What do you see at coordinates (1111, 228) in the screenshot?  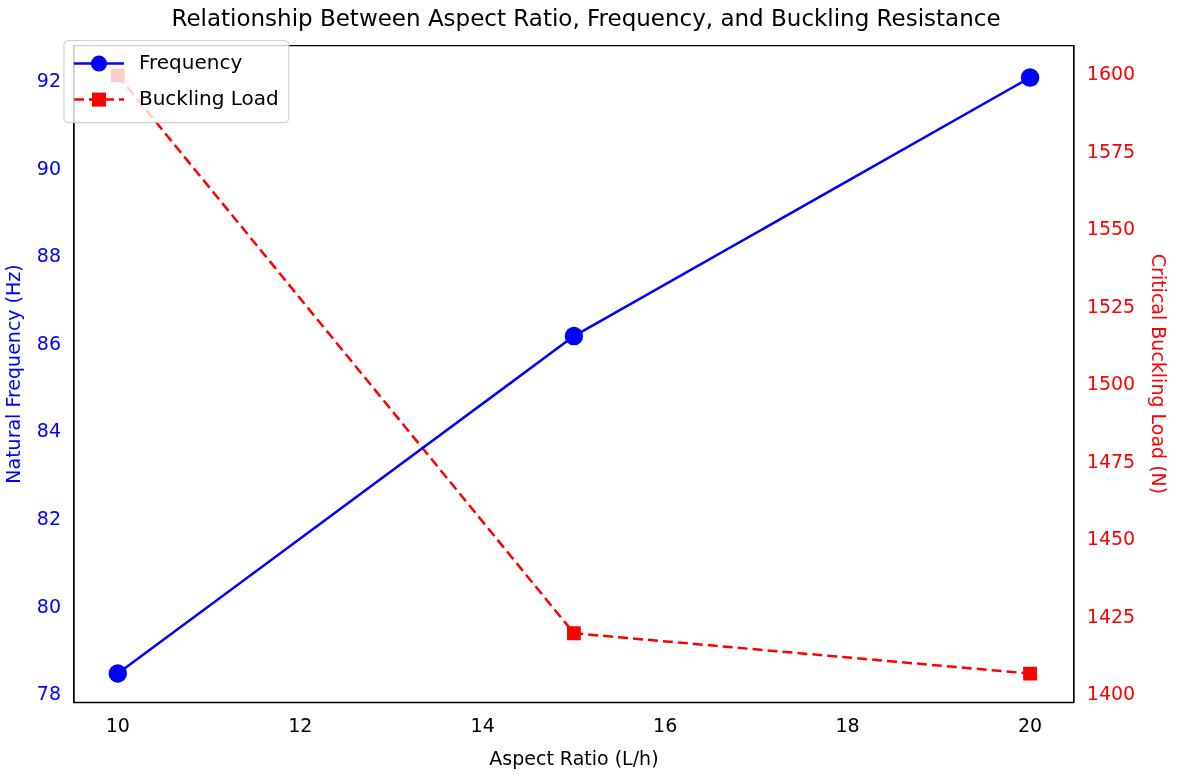 I see `y2-tick-label: 1550` at bounding box center [1111, 228].